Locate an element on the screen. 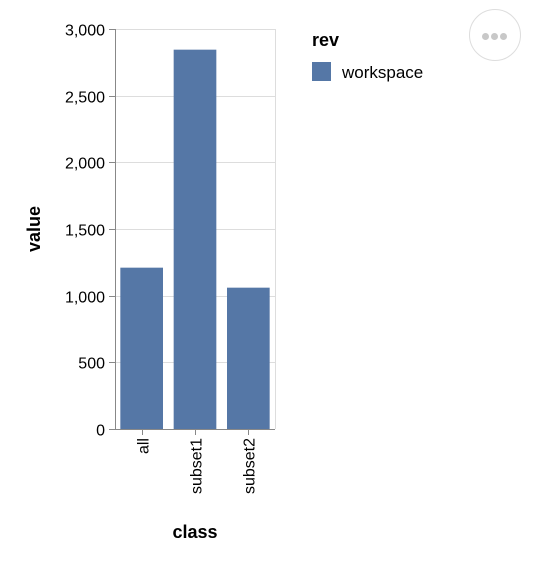  x-axis: all subset1 subset2 is located at coordinates (195, 461).